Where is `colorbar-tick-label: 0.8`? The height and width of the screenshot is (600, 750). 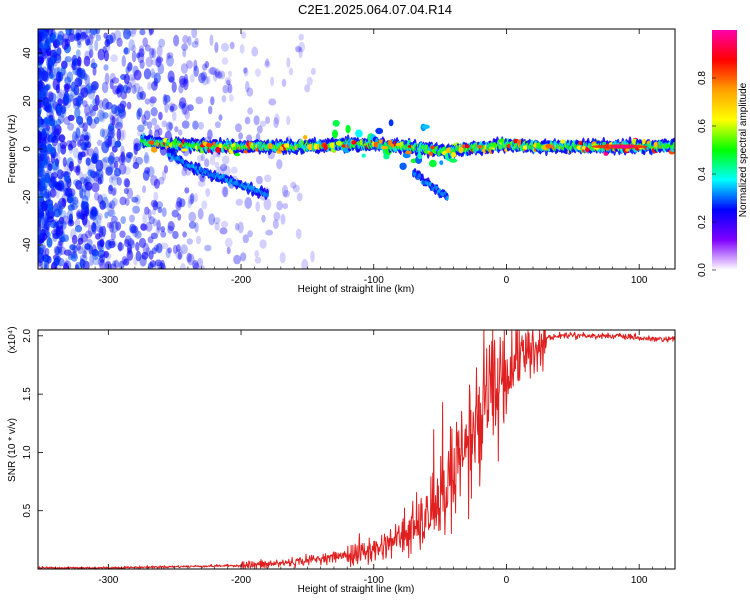
colorbar-tick-label: 0.8 is located at coordinates (702, 78).